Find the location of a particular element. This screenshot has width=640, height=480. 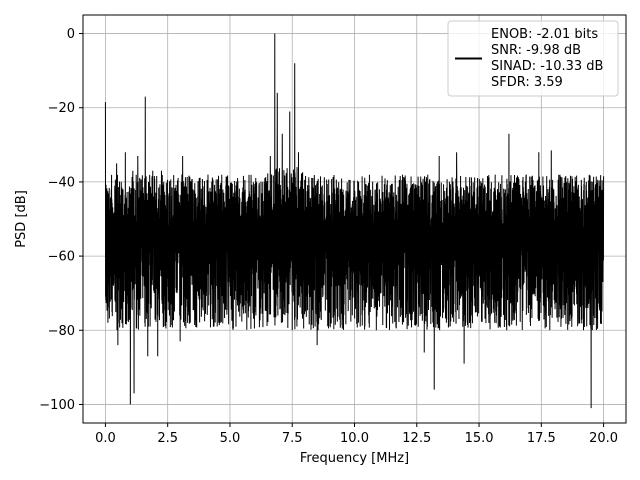

x-tick-label: 20.0 is located at coordinates (603, 438).